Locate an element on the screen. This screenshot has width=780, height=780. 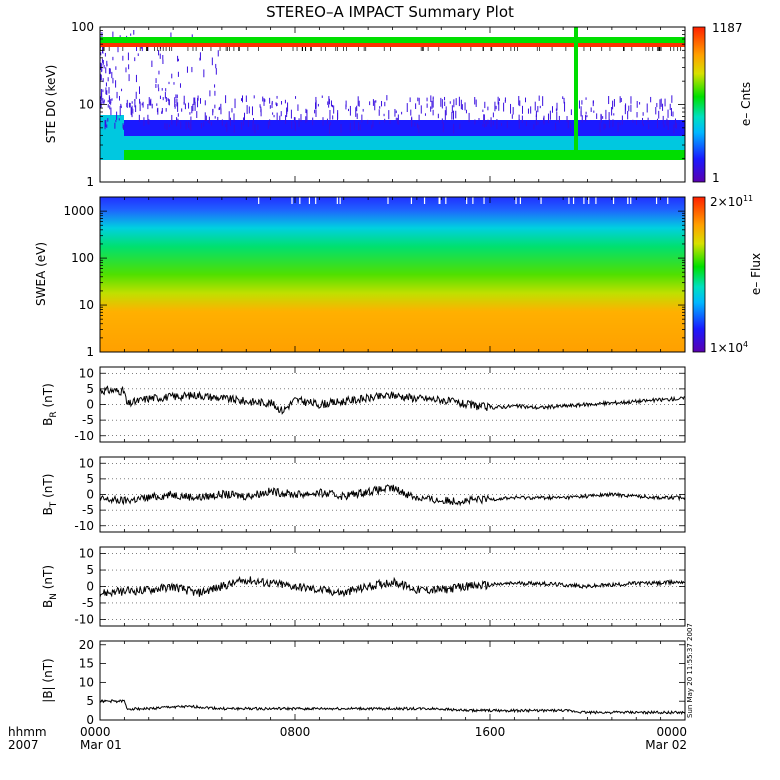
x-tick-label: 1600 is located at coordinates (490, 732).